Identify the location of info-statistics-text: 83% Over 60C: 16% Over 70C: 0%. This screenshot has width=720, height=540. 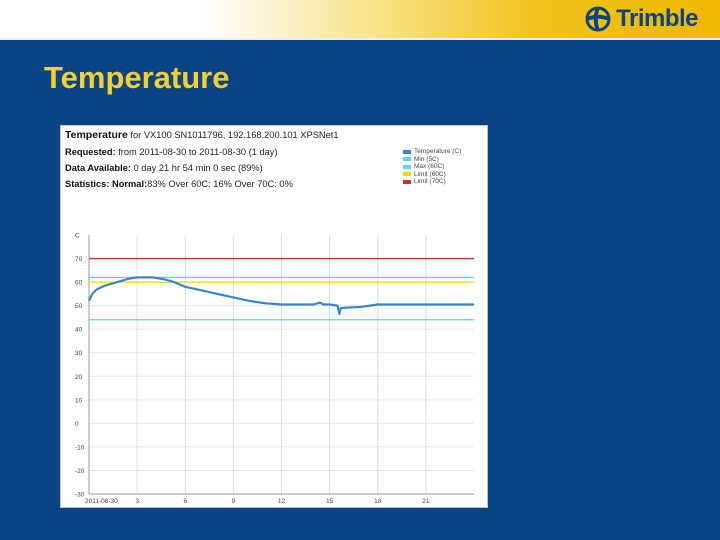
(220, 185).